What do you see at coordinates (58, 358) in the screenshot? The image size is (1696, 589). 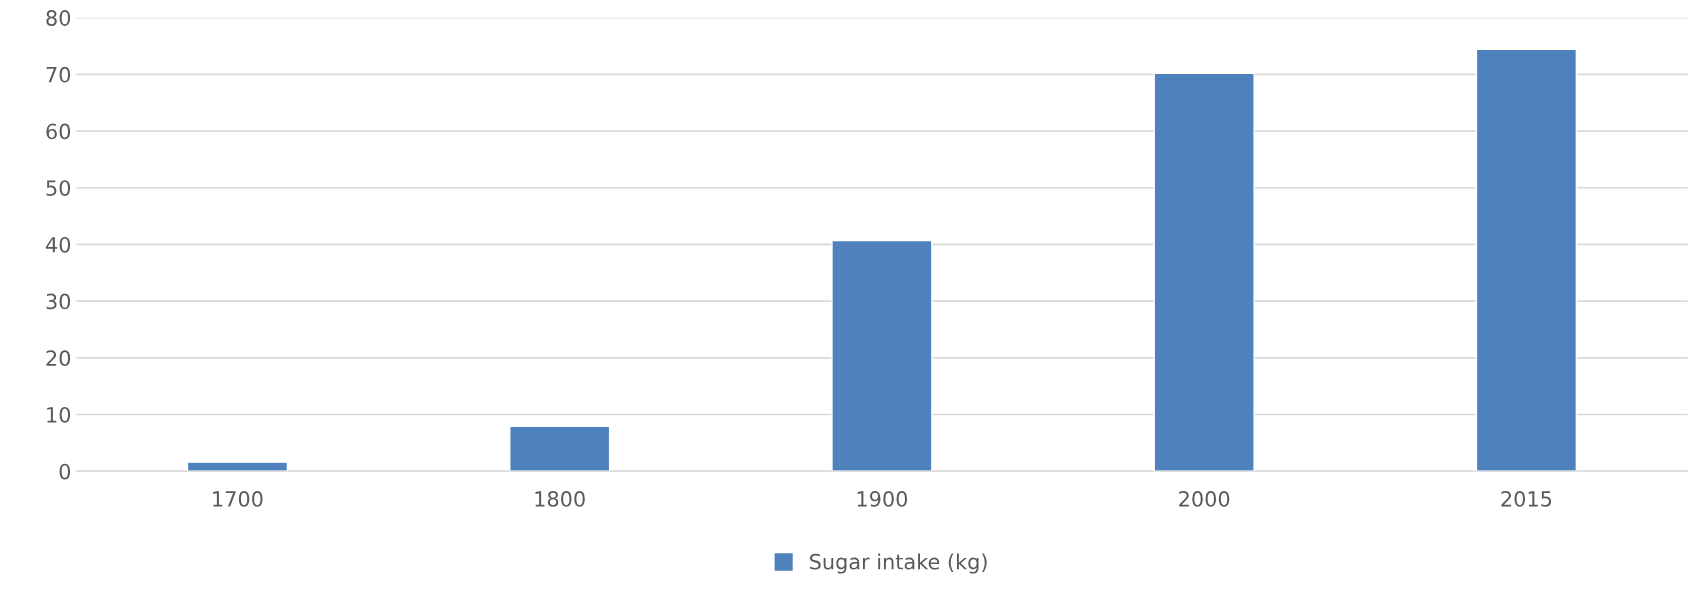 I see `y-tick-label: 20` at bounding box center [58, 358].